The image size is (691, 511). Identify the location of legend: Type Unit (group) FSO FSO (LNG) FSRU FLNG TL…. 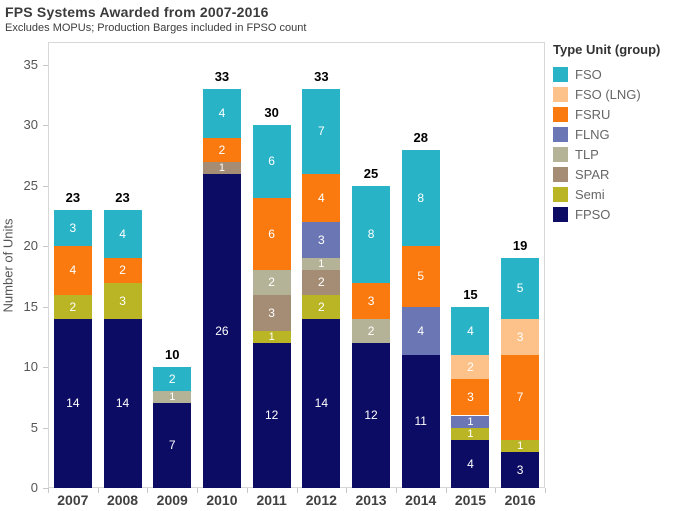
(620, 133).